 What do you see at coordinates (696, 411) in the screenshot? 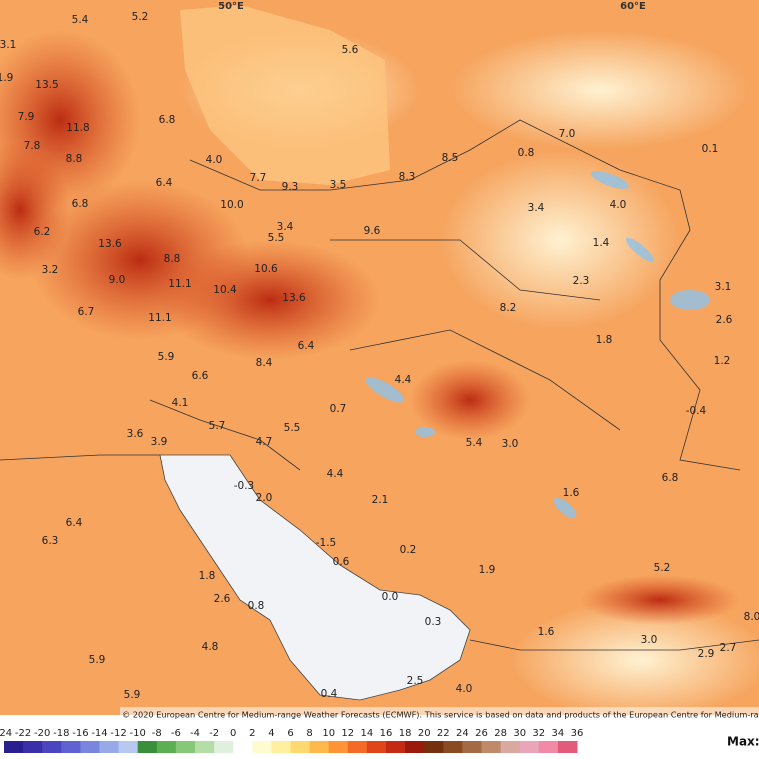
I see `value-label: -0.4` at bounding box center [696, 411].